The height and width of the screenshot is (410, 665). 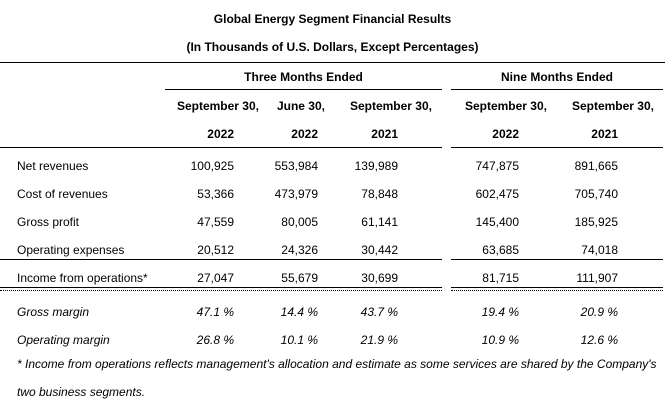 I want to click on row-label: Gross profit, so click(x=48, y=222).